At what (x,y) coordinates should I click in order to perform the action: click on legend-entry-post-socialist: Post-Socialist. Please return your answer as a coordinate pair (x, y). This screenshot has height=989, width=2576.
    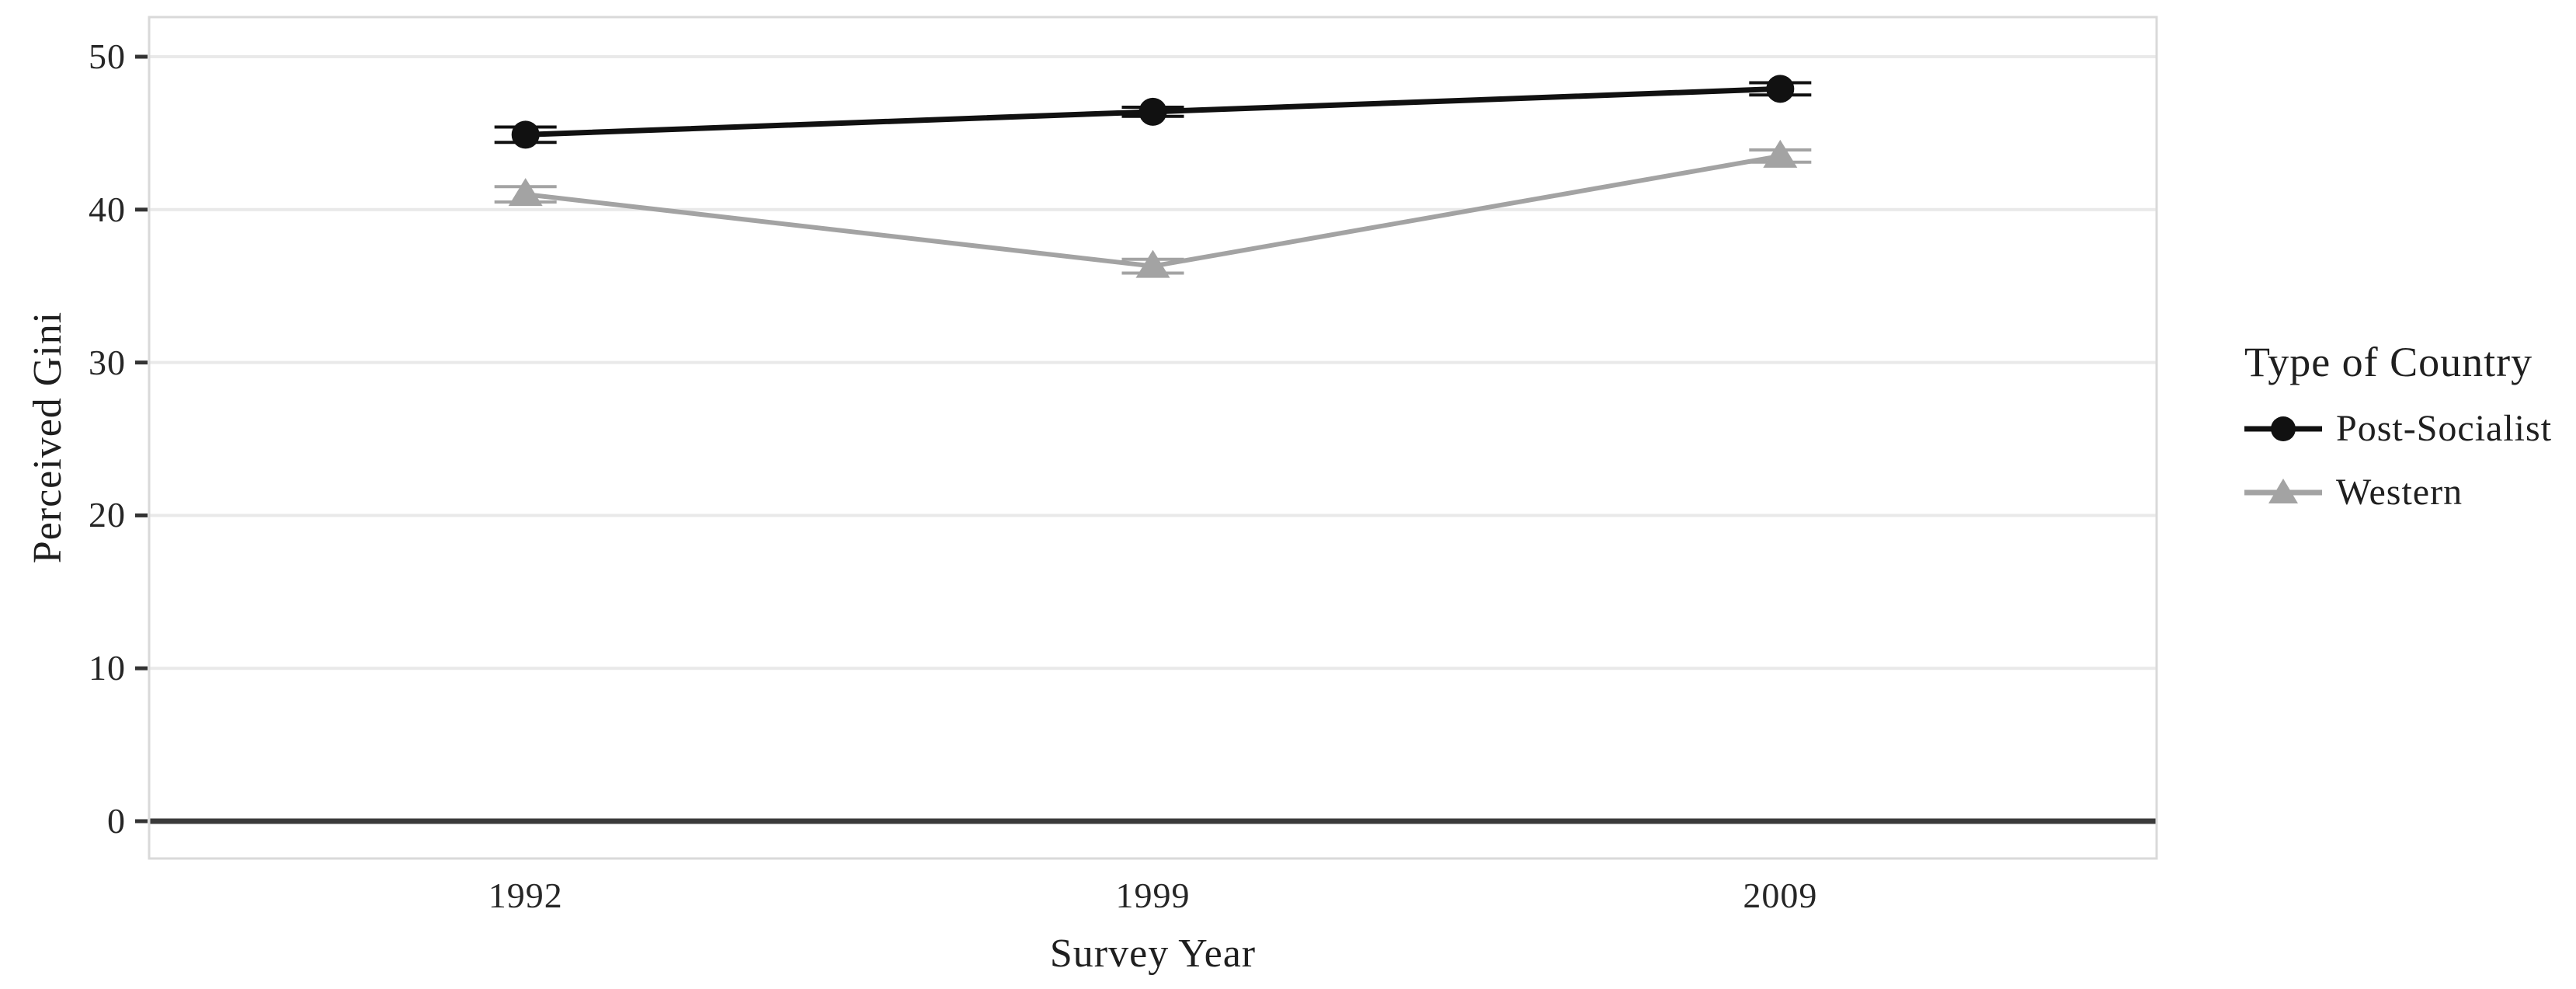
    Looking at the image, I should click on (2398, 429).